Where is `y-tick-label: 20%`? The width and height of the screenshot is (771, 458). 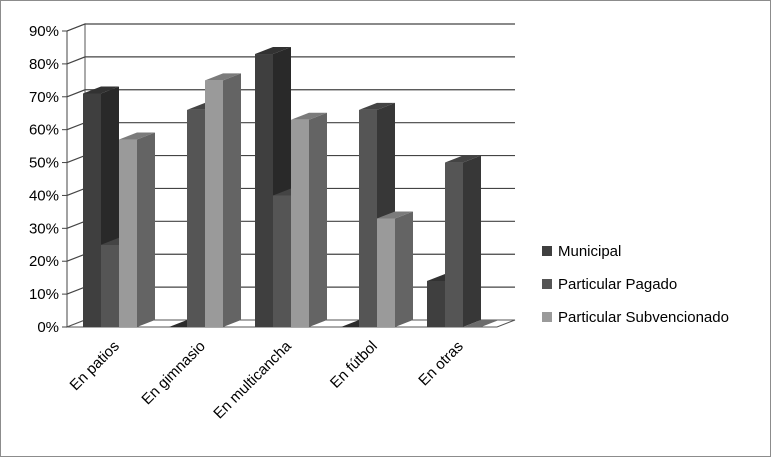
y-tick-label: 20% is located at coordinates (44, 261).